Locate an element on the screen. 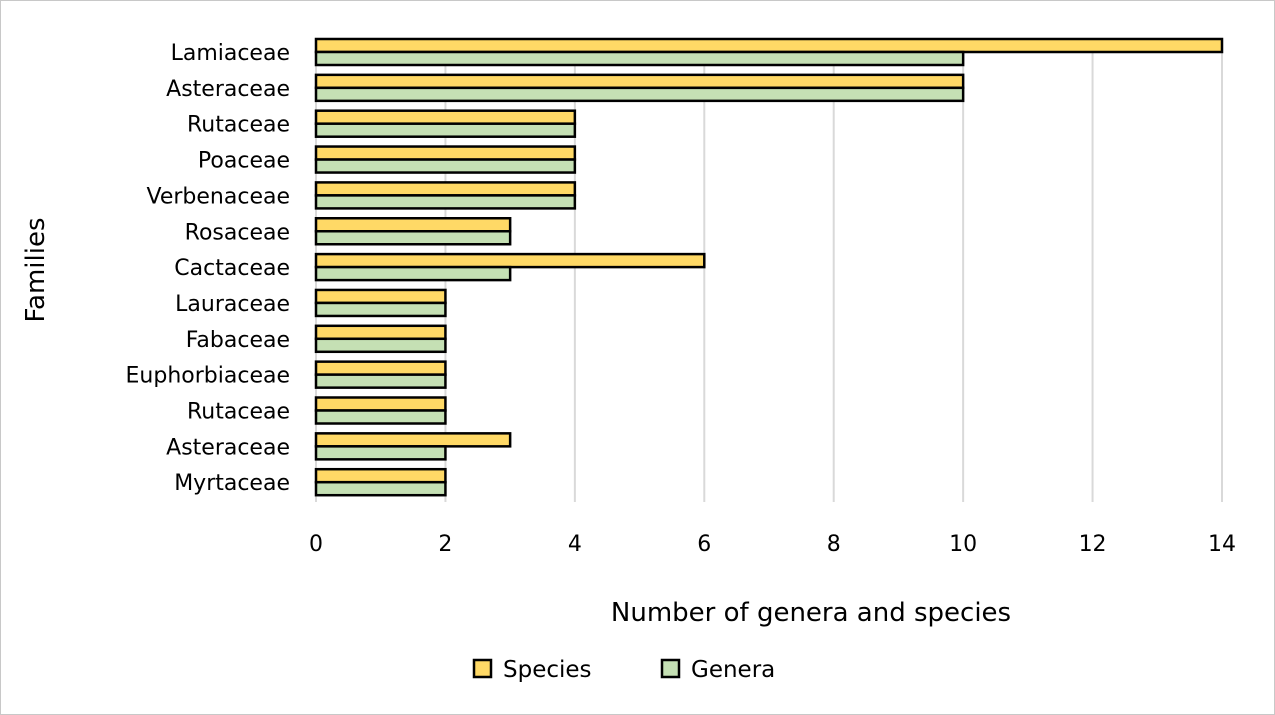  x-tick-label: 4 is located at coordinates (575, 544).